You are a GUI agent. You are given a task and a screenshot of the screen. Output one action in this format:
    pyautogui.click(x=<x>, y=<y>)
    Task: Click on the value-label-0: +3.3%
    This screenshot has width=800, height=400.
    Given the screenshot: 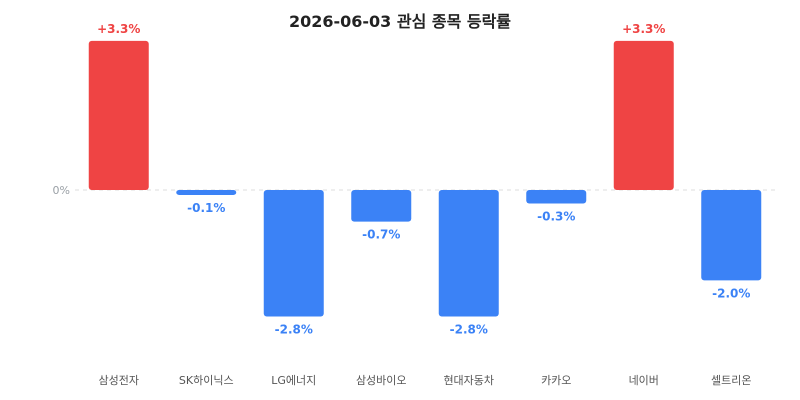 What is the action you would take?
    pyautogui.click(x=118, y=29)
    